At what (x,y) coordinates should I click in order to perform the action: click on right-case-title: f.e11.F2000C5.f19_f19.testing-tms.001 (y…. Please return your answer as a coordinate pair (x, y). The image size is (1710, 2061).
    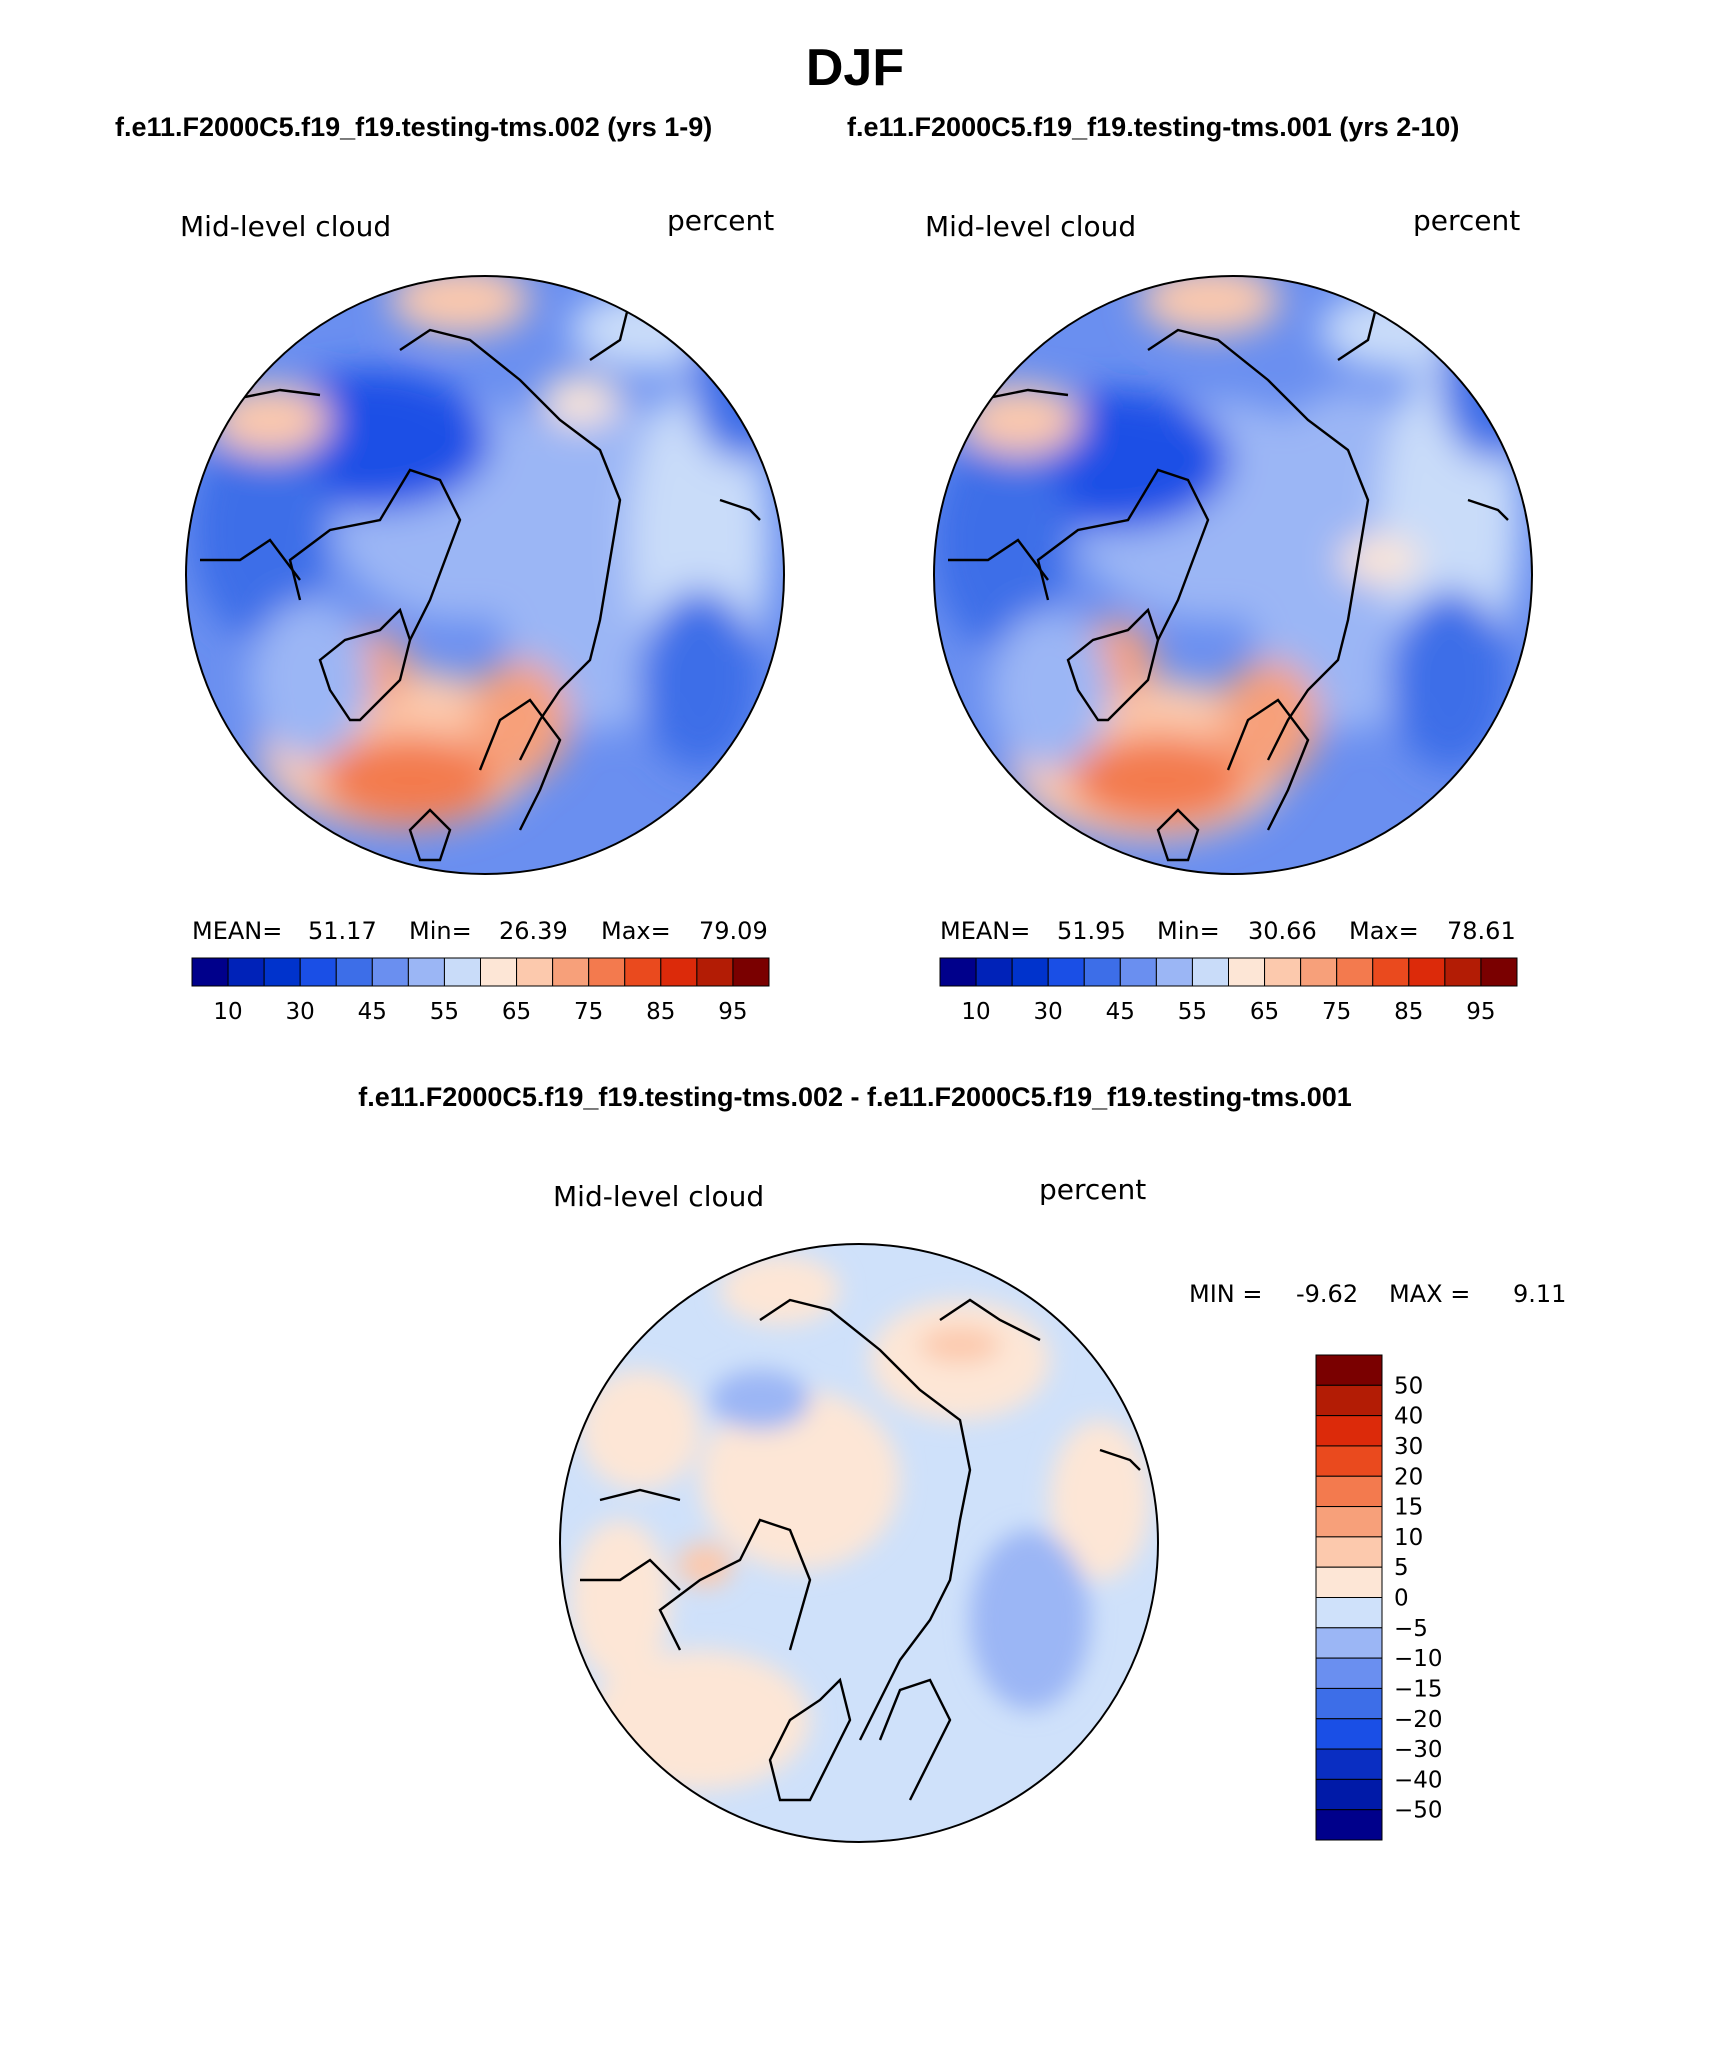
    Looking at the image, I should click on (1153, 127).